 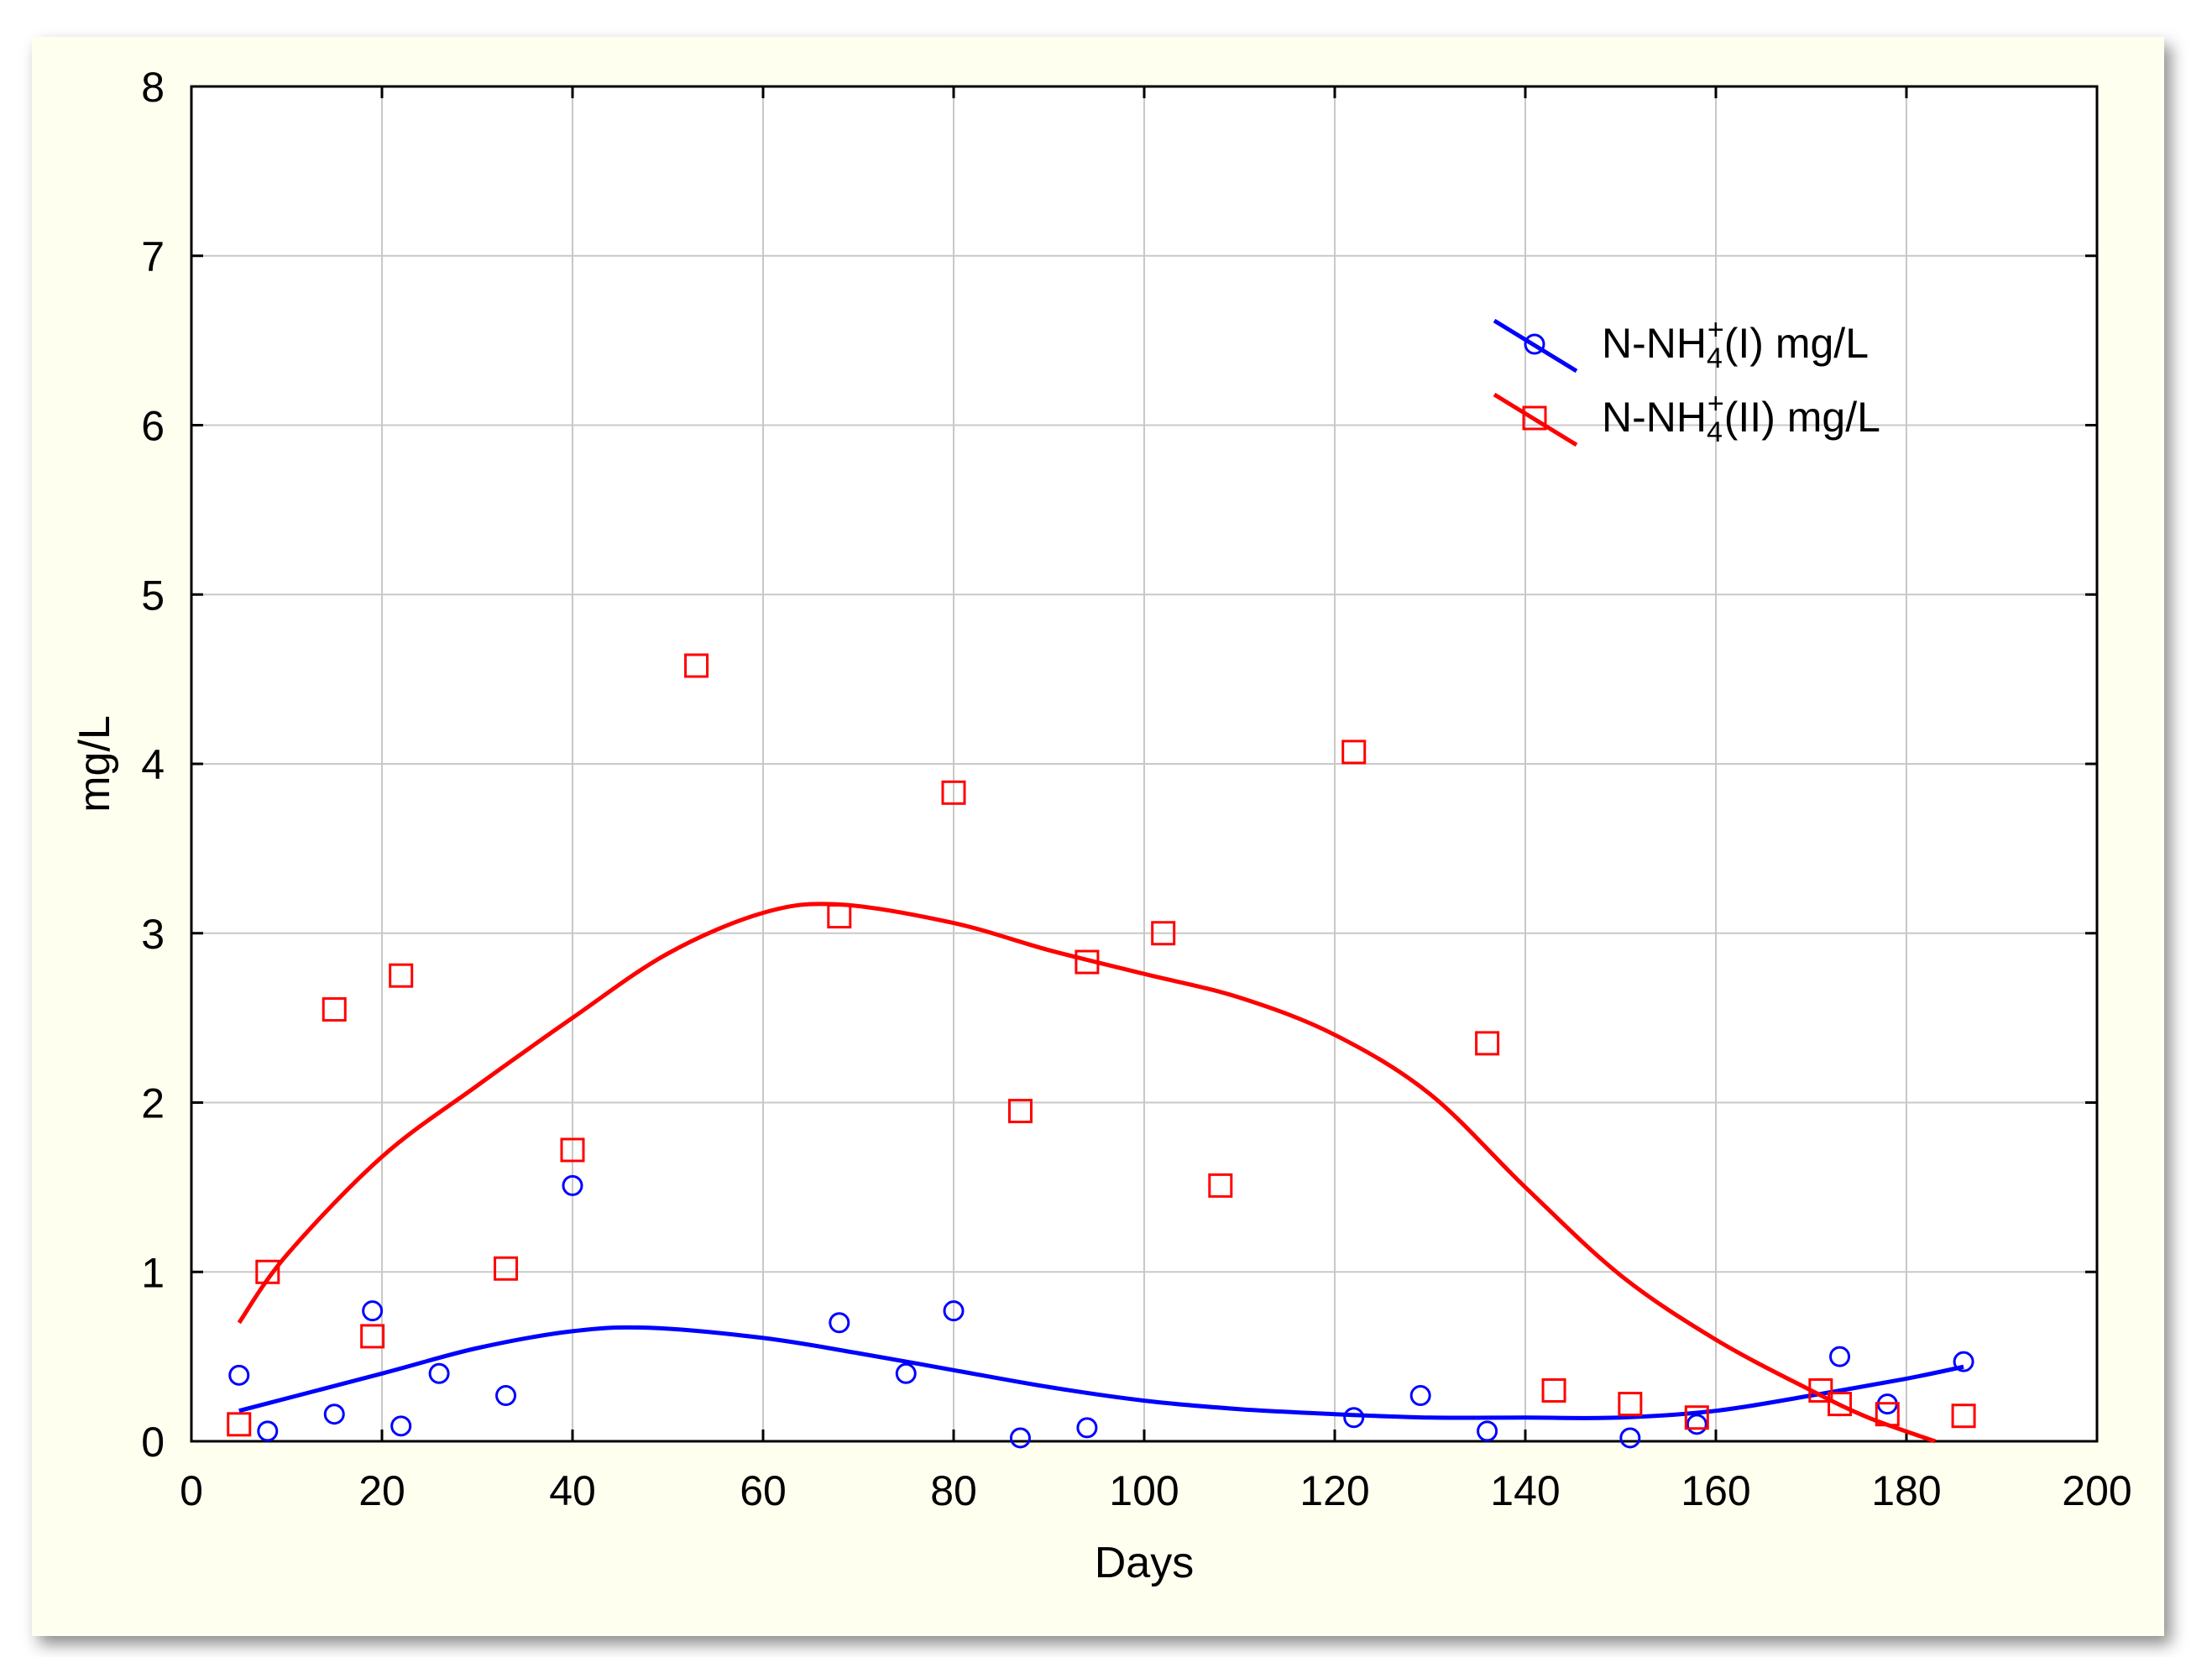 What do you see at coordinates (1101, 1372) in the screenshot?
I see `series-1-fit-line` at bounding box center [1101, 1372].